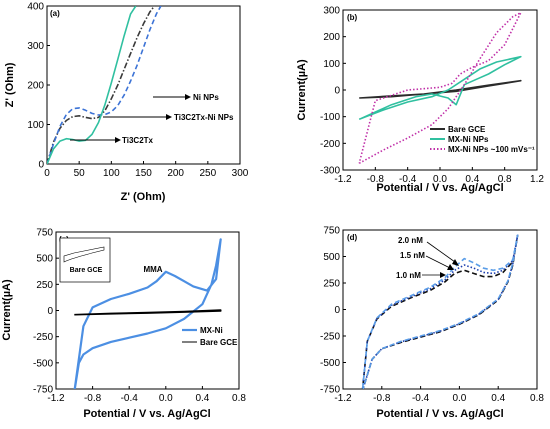 This screenshot has width=550, height=429. I want to click on panel-a-xlabel: Z' (Ohm), so click(143, 197).